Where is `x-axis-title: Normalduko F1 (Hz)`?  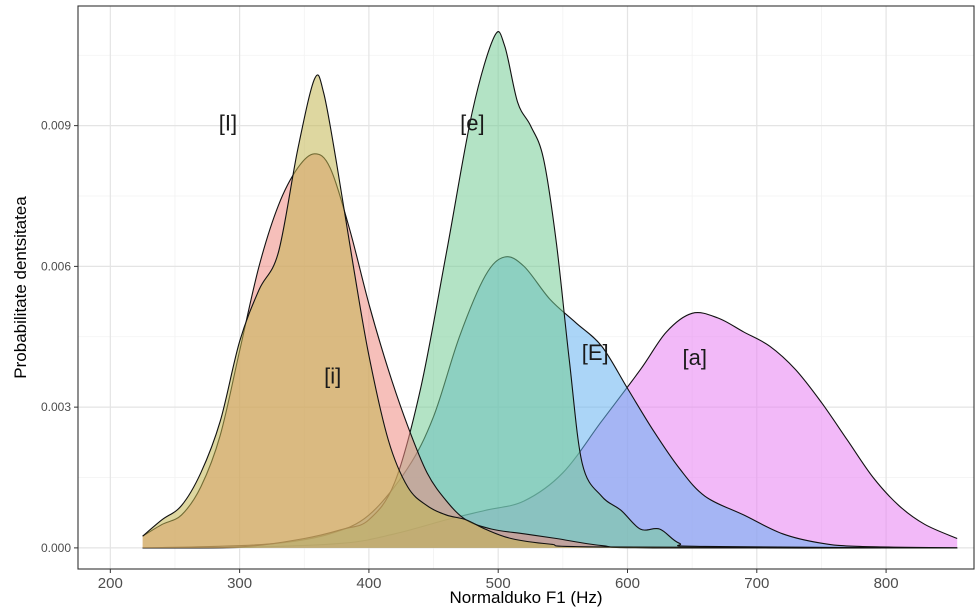
x-axis-title: Normalduko F1 (Hz) is located at coordinates (525, 597).